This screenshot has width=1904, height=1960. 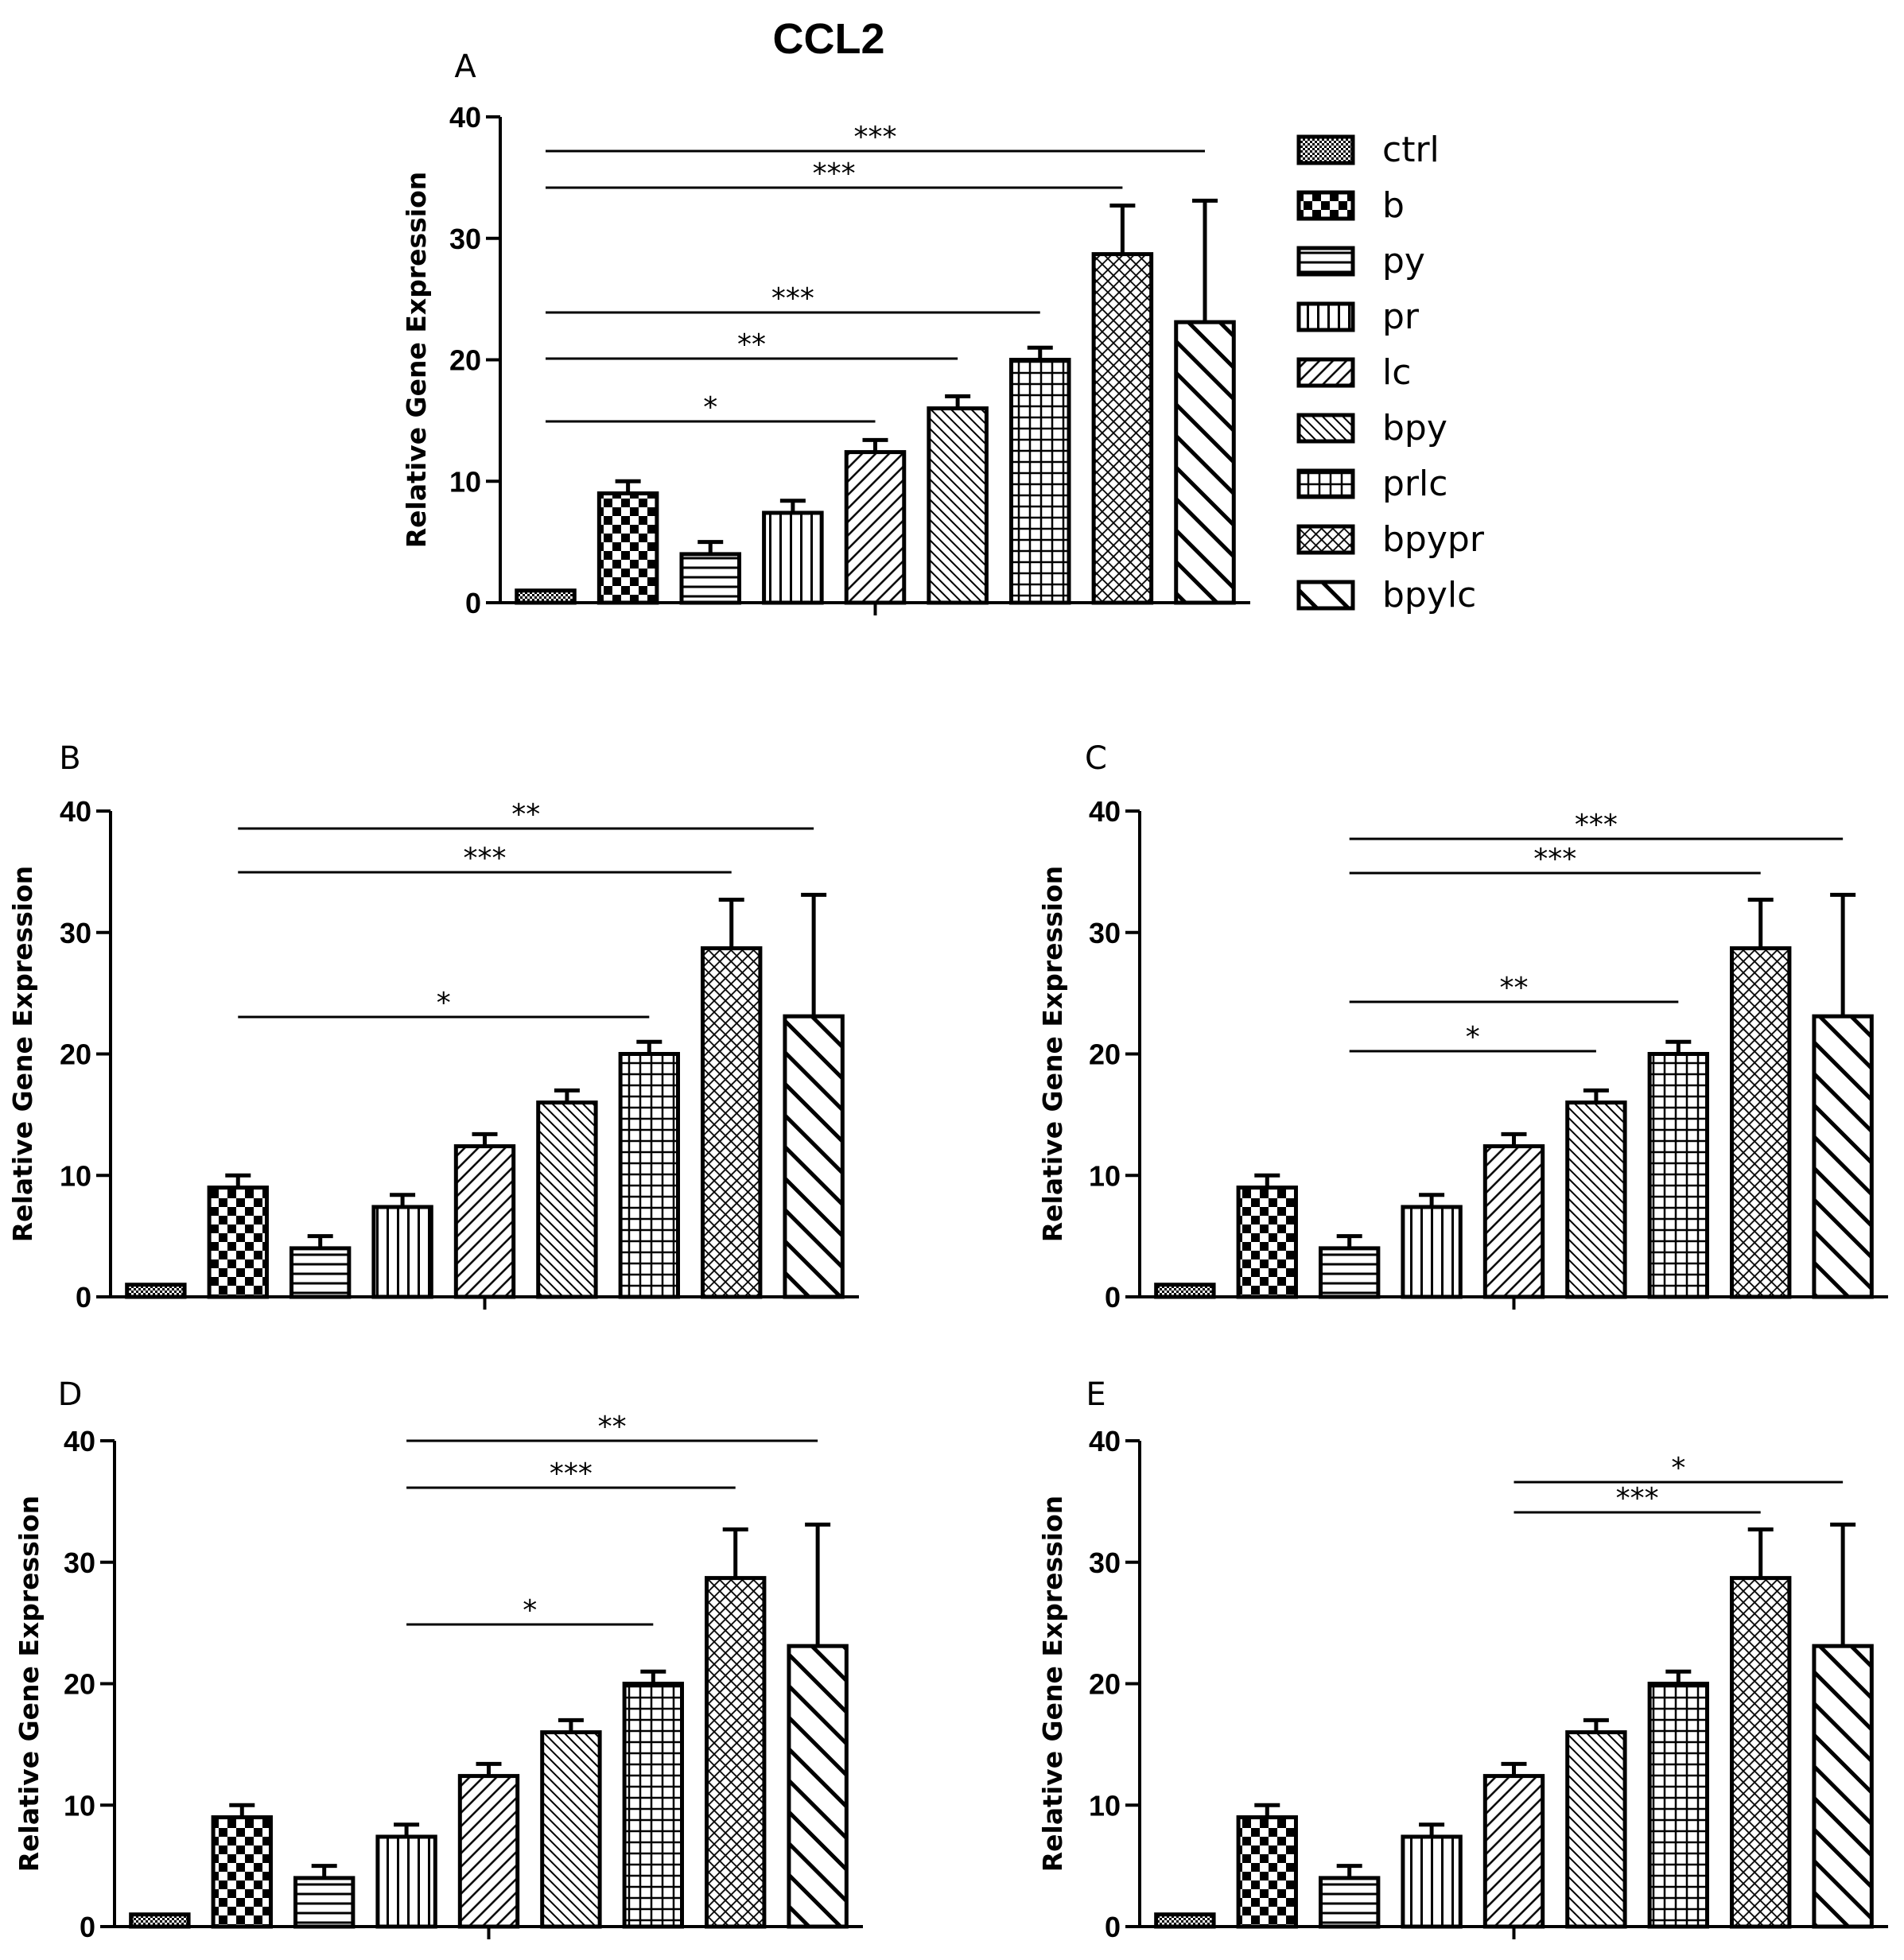 I want to click on legend-swatch-py, so click(x=1325, y=261).